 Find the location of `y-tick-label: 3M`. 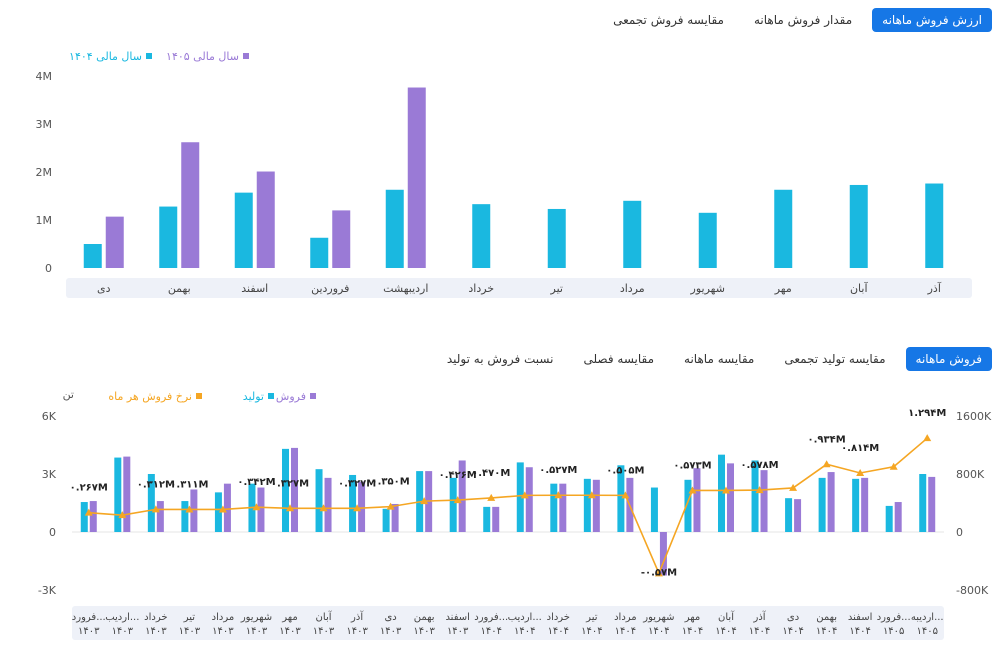

y-tick-label: 3M is located at coordinates (44, 124).